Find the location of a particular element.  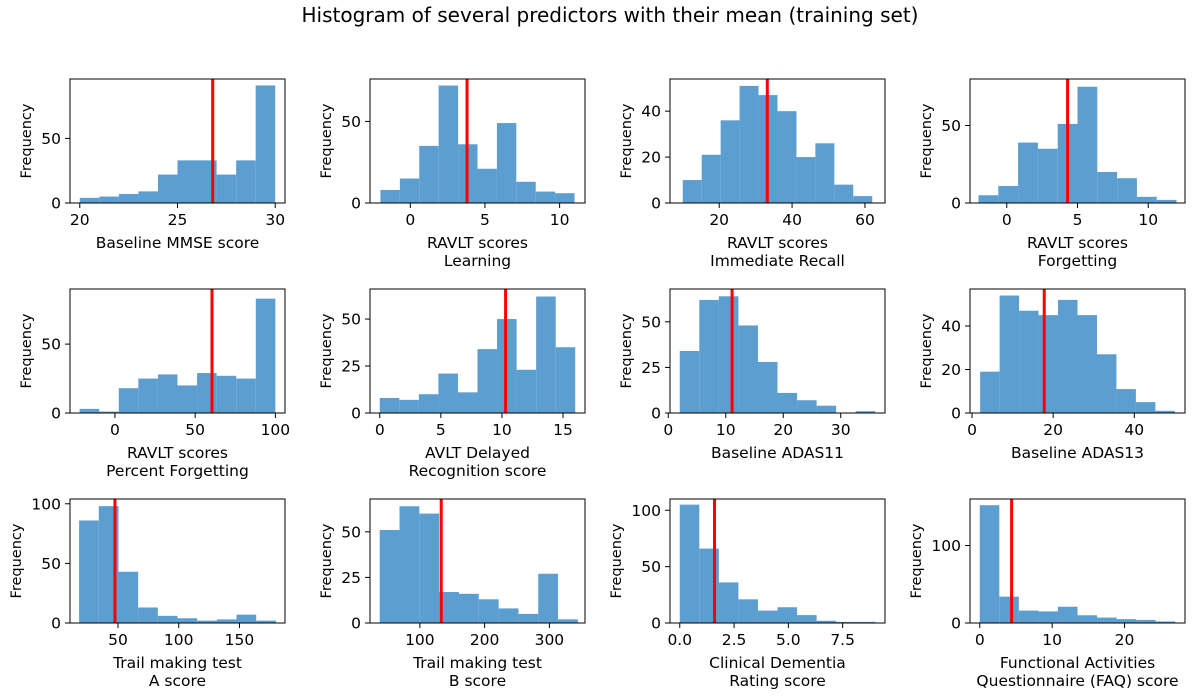

x-axis-label: Rating score is located at coordinates (777, 681).